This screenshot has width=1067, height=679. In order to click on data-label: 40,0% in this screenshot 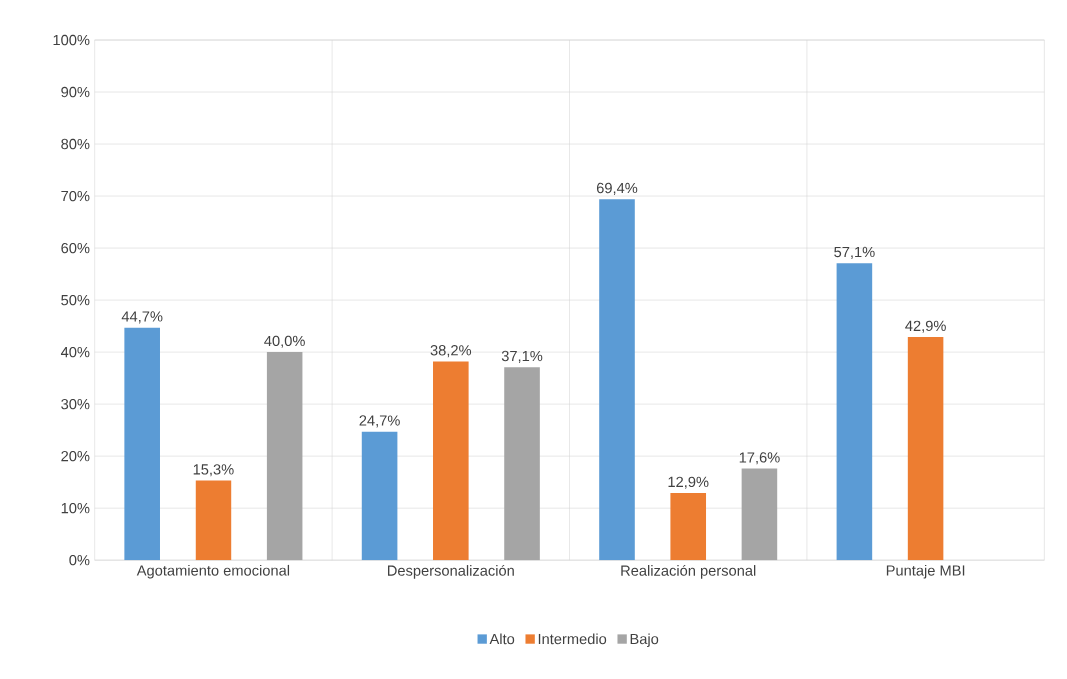, I will do `click(284, 341)`.